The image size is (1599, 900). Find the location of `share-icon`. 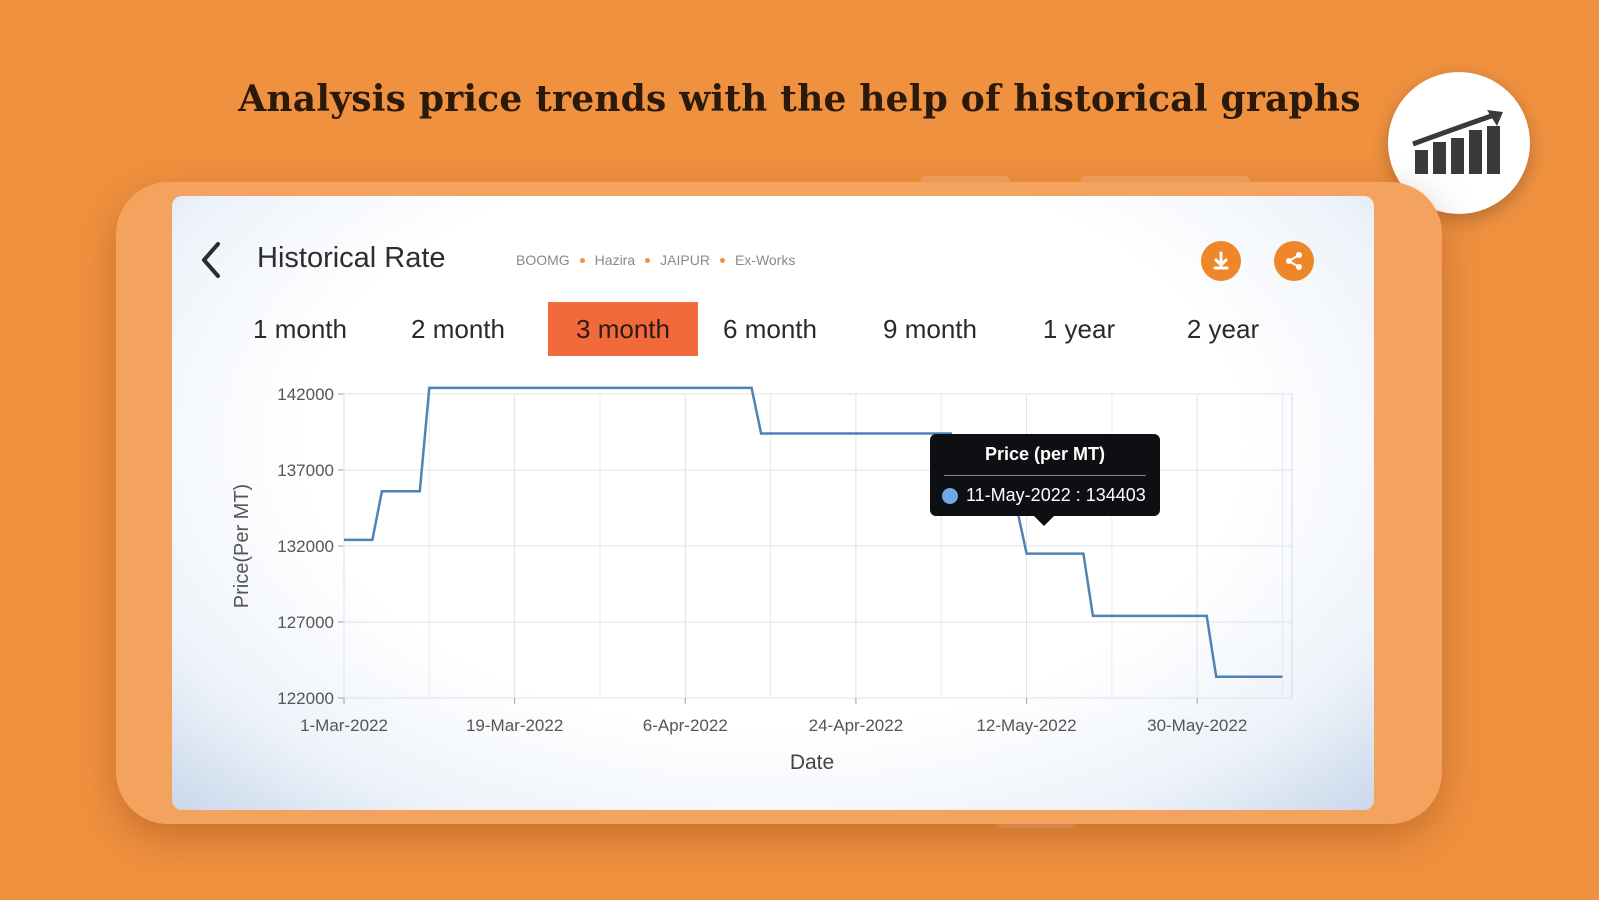

share-icon is located at coordinates (1294, 261).